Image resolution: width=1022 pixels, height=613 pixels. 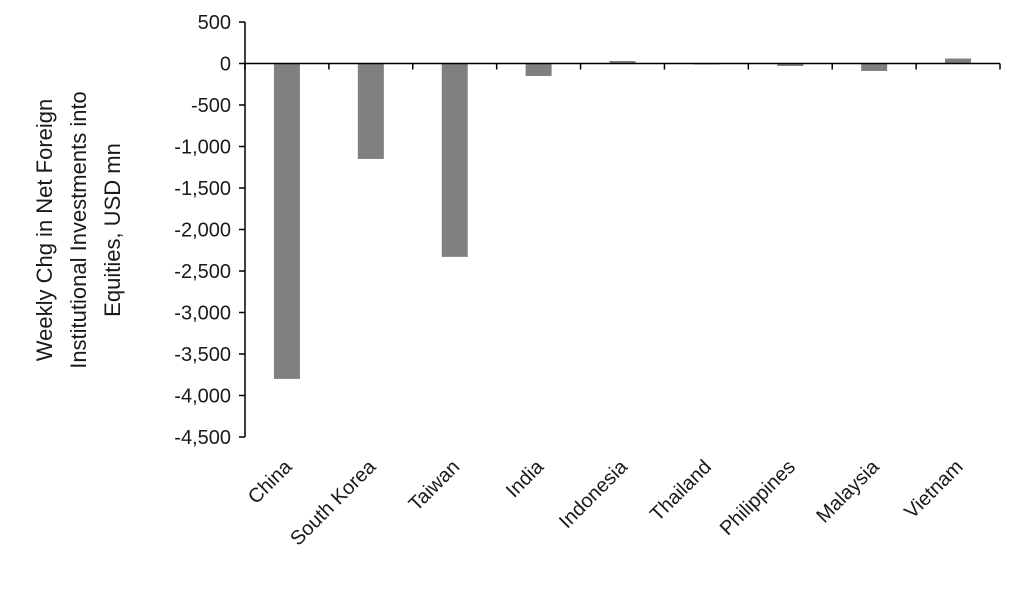 I want to click on y-tick-label: -2,500, so click(x=202, y=272).